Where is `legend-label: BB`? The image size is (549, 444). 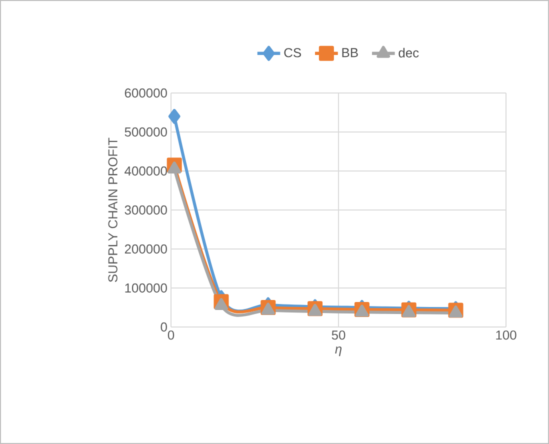 legend-label: BB is located at coordinates (350, 53).